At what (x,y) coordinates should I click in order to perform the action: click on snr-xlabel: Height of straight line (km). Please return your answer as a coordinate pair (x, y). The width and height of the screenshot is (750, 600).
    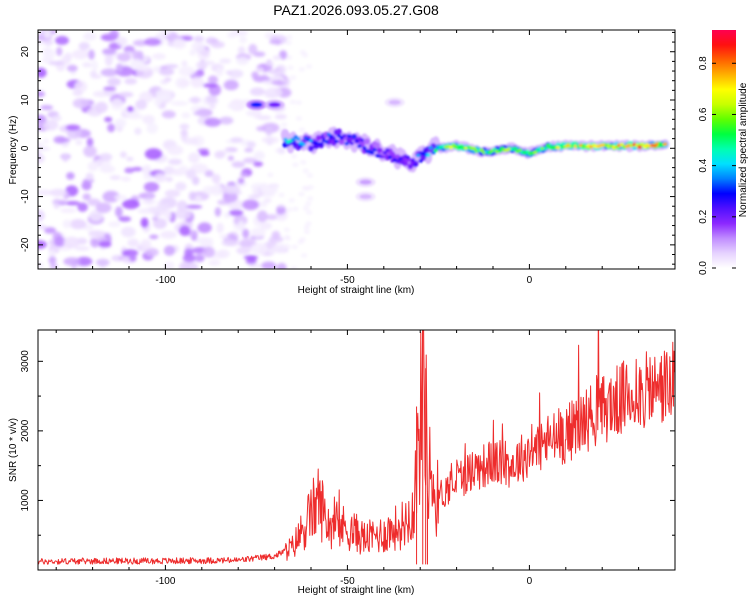
    Looking at the image, I should click on (356, 590).